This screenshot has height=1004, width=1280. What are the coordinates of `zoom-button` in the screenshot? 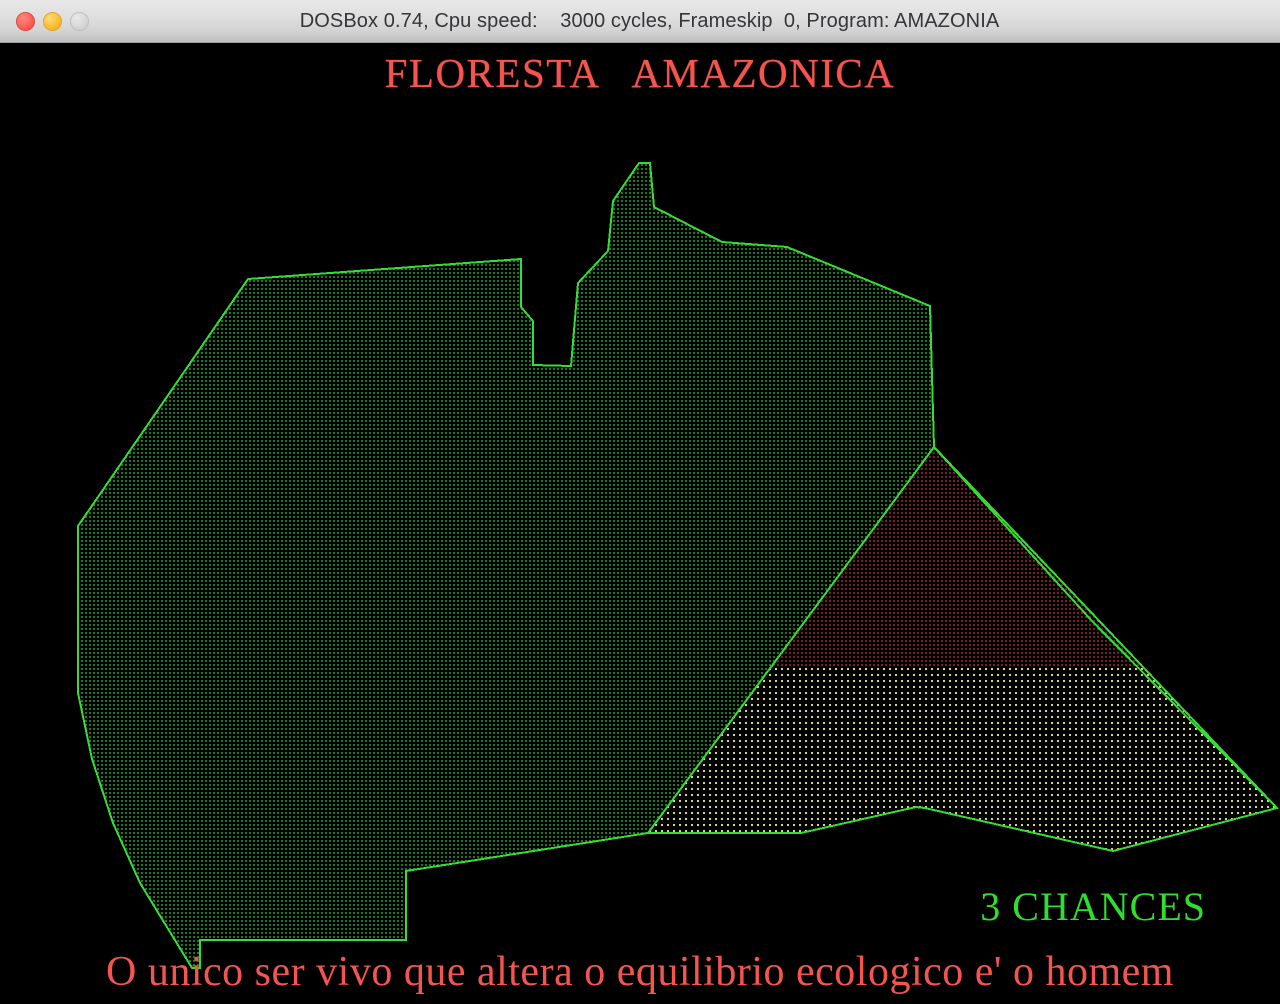 It's located at (79, 21).